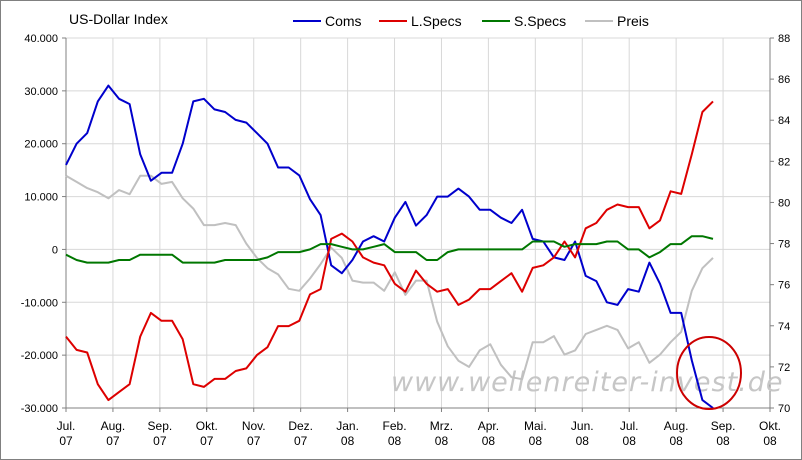  Describe the element at coordinates (41, 92) in the screenshot. I see `left-tick-label: 30.000` at that location.